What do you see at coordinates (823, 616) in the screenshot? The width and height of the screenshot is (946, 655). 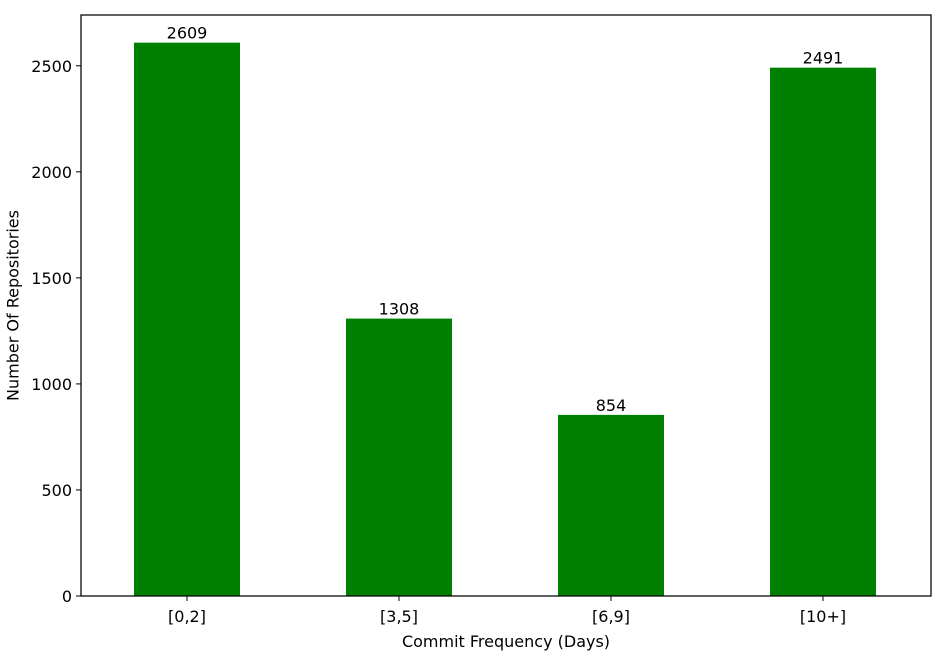 I see `x-tick-label-3: [10+]` at bounding box center [823, 616].